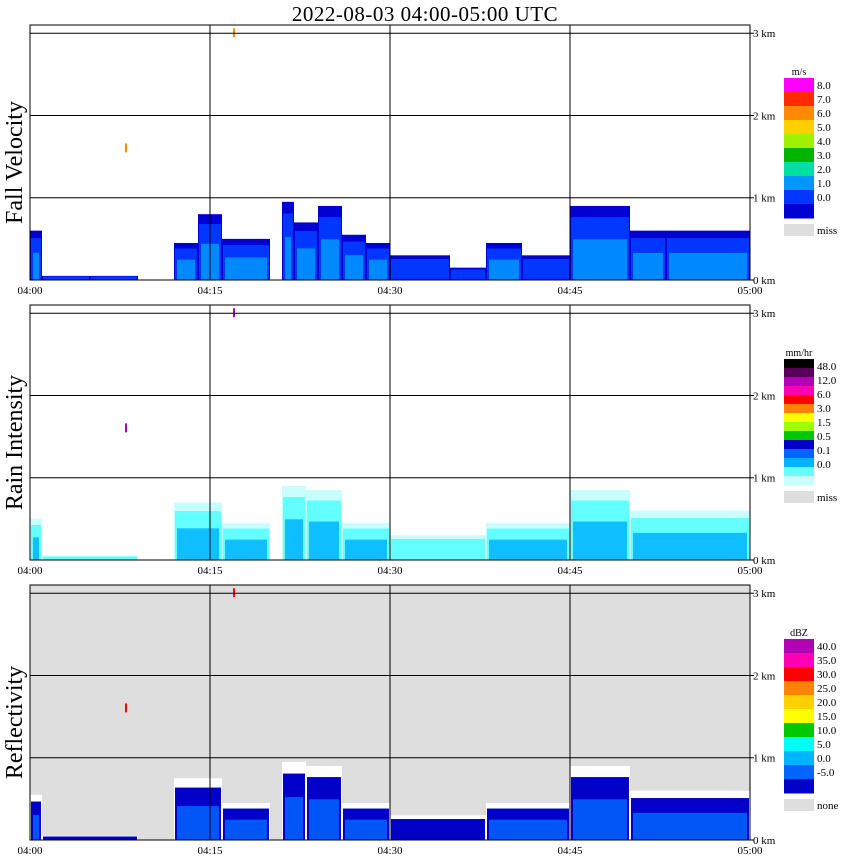 The width and height of the screenshot is (850, 868). I want to click on legend-label: 1.0, so click(824, 184).